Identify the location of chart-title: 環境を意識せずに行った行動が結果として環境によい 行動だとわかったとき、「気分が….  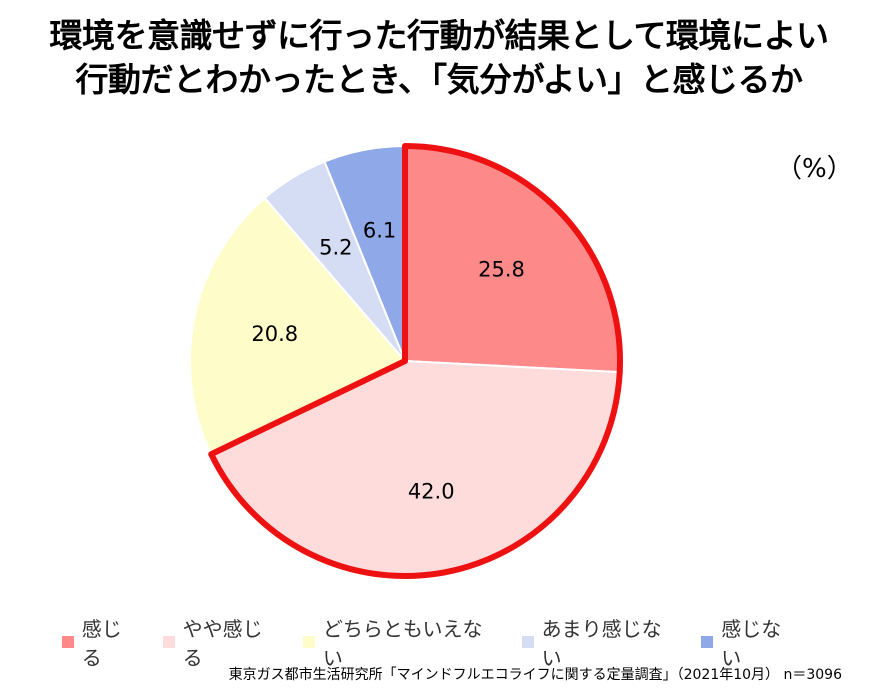
(439, 58).